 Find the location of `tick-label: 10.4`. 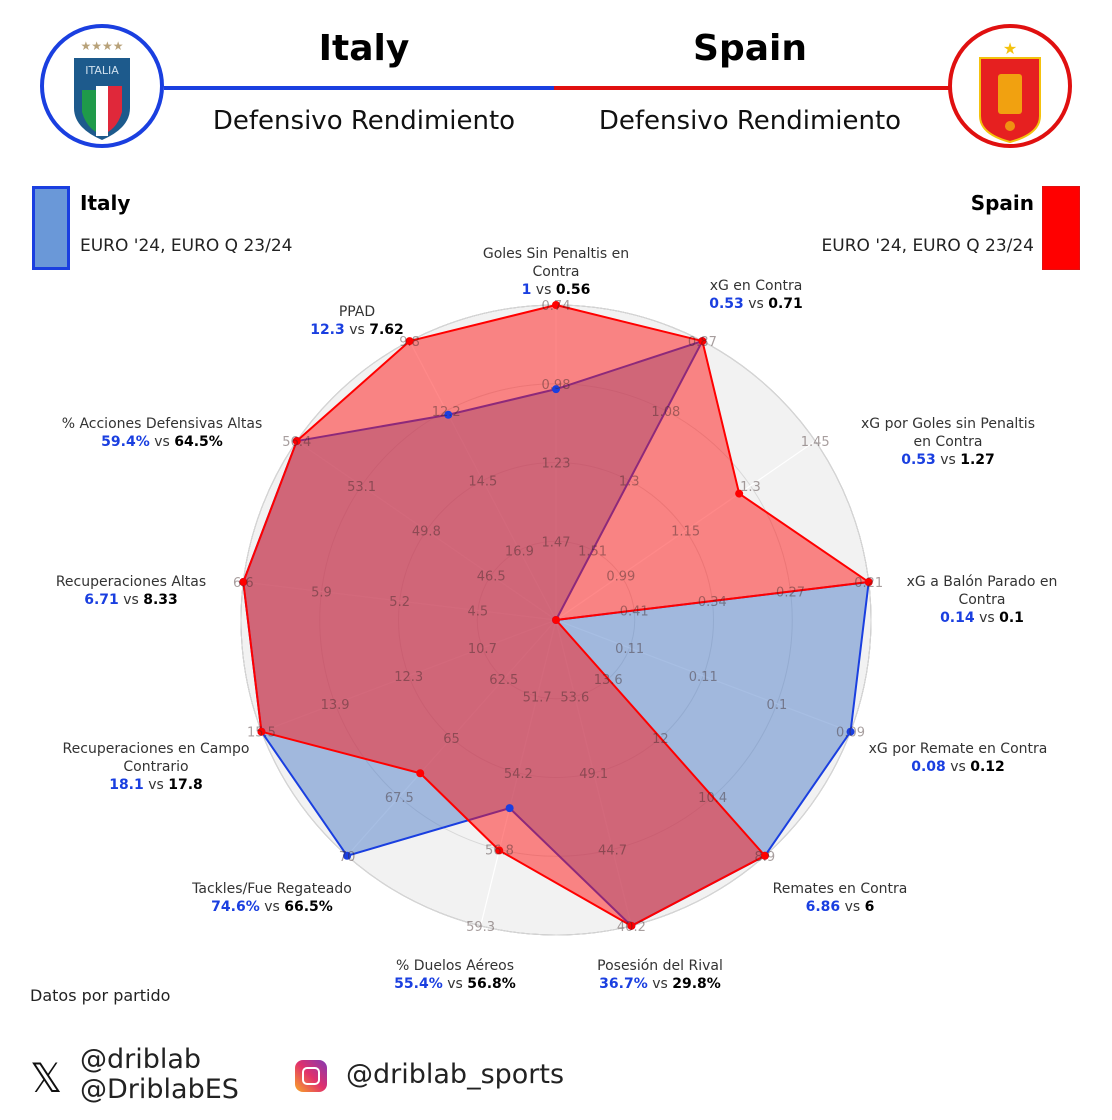

tick-label: 10.4 is located at coordinates (712, 798).